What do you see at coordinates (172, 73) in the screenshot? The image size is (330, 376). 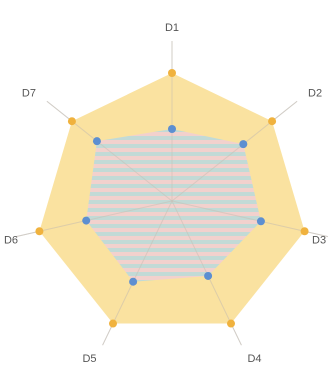 I see `series-1-point-d1` at bounding box center [172, 73].